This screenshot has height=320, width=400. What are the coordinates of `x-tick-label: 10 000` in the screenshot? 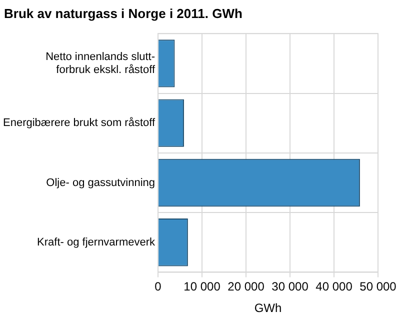 It's located at (202, 287).